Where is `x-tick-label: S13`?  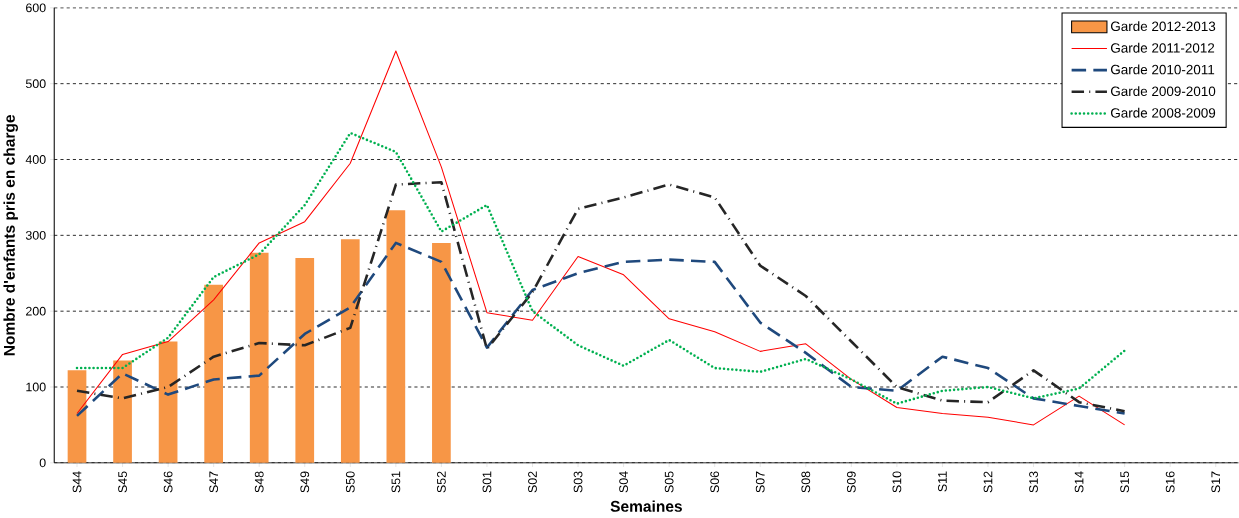
x-tick-label: S13 is located at coordinates (1033, 482).